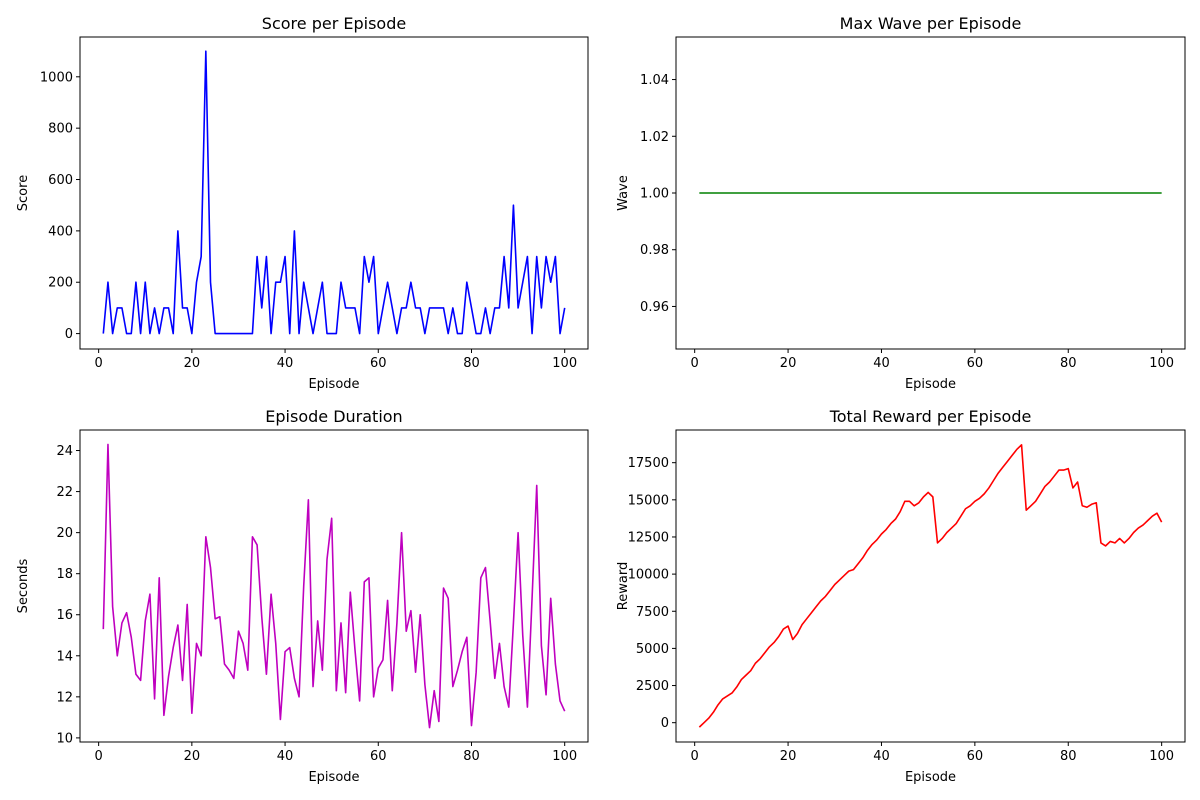 This screenshot has width=1200, height=800. What do you see at coordinates (60, 129) in the screenshot?
I see `y-tick-label: 800` at bounding box center [60, 129].